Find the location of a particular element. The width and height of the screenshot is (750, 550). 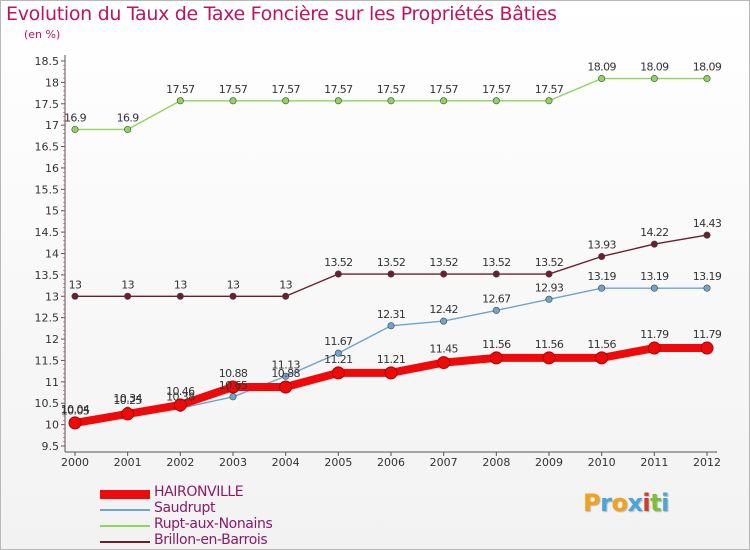

data-label: 10.04 is located at coordinates (75, 409).